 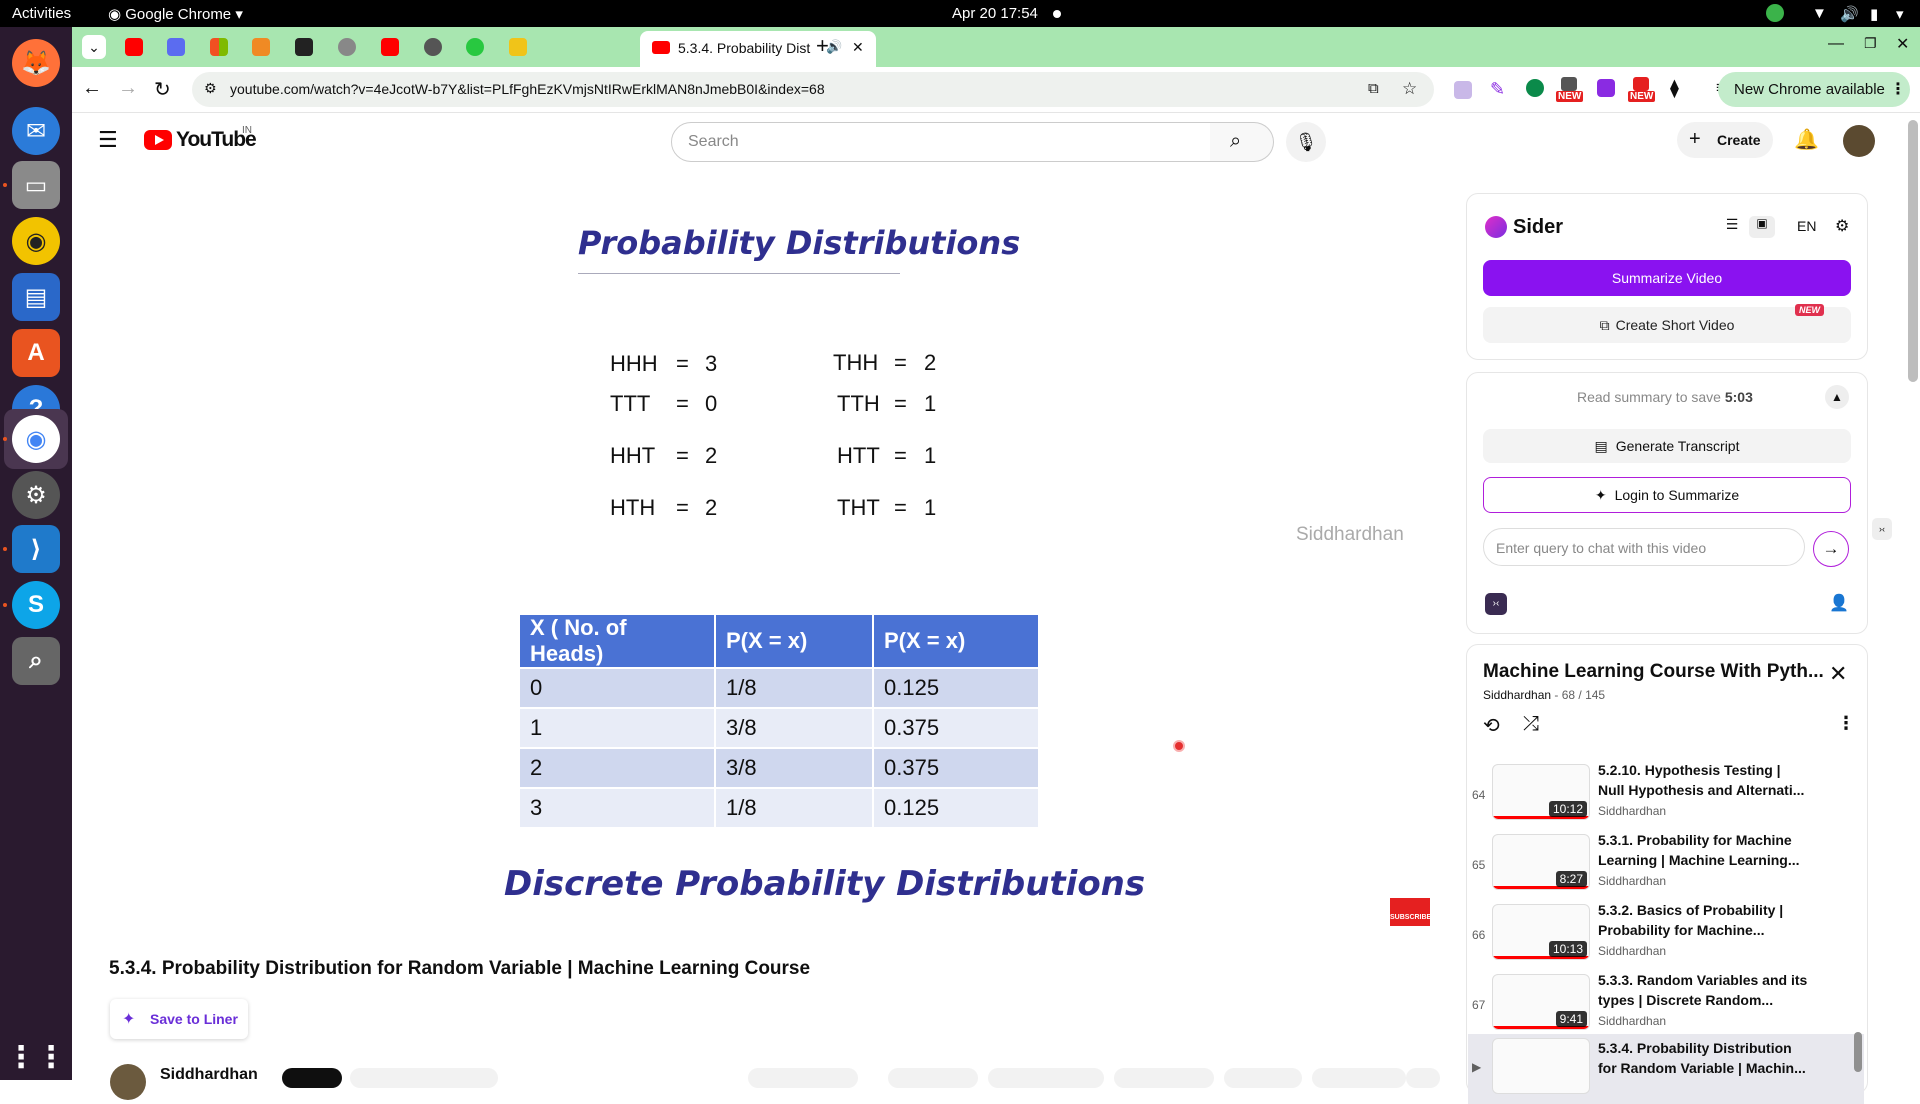 What do you see at coordinates (1517, 695) in the screenshot?
I see `playlist-channel: Siddhardhan` at bounding box center [1517, 695].